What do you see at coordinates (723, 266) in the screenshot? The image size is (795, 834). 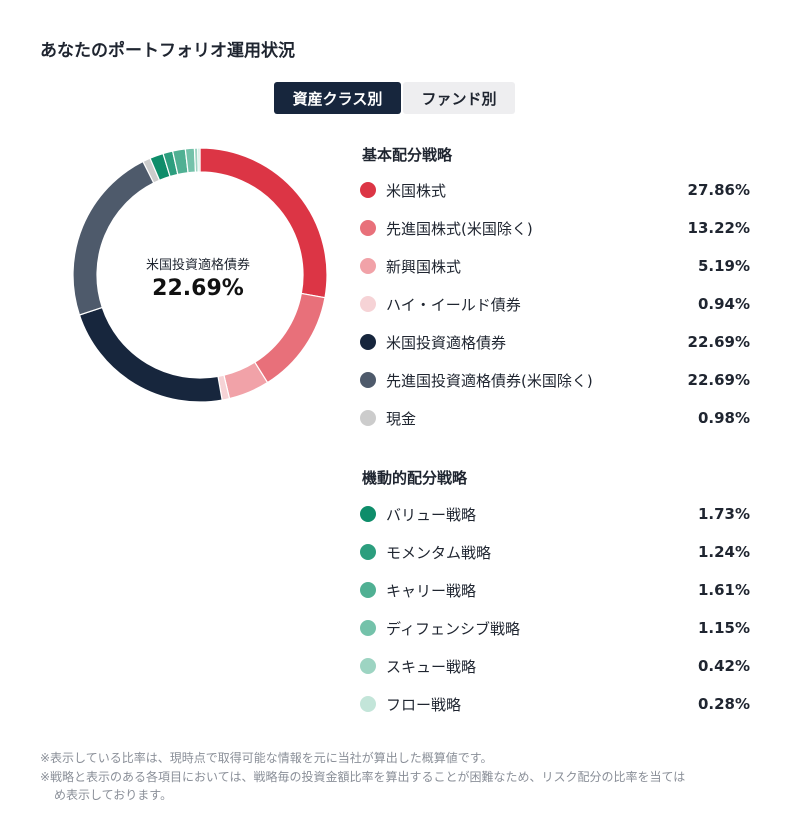 I see `legend-value: 5.19%` at bounding box center [723, 266].